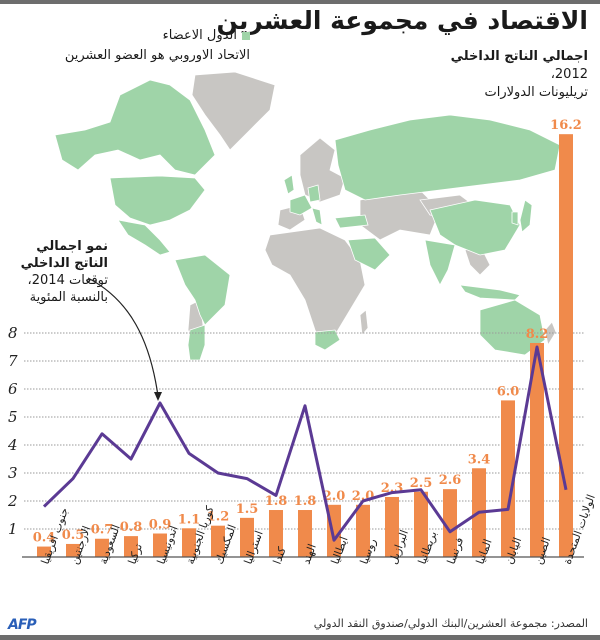  I want to click on gdp-value-label: 3.4, so click(479, 459).